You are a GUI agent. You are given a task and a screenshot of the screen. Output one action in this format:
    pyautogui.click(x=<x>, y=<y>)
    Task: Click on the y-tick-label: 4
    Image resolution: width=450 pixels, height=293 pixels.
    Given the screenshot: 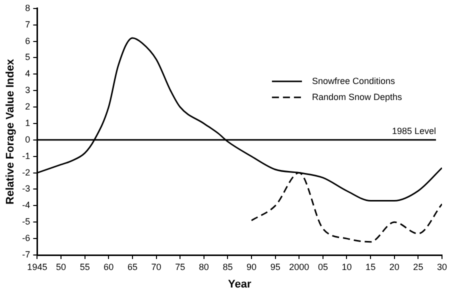 What is the action you would take?
    pyautogui.click(x=27, y=73)
    